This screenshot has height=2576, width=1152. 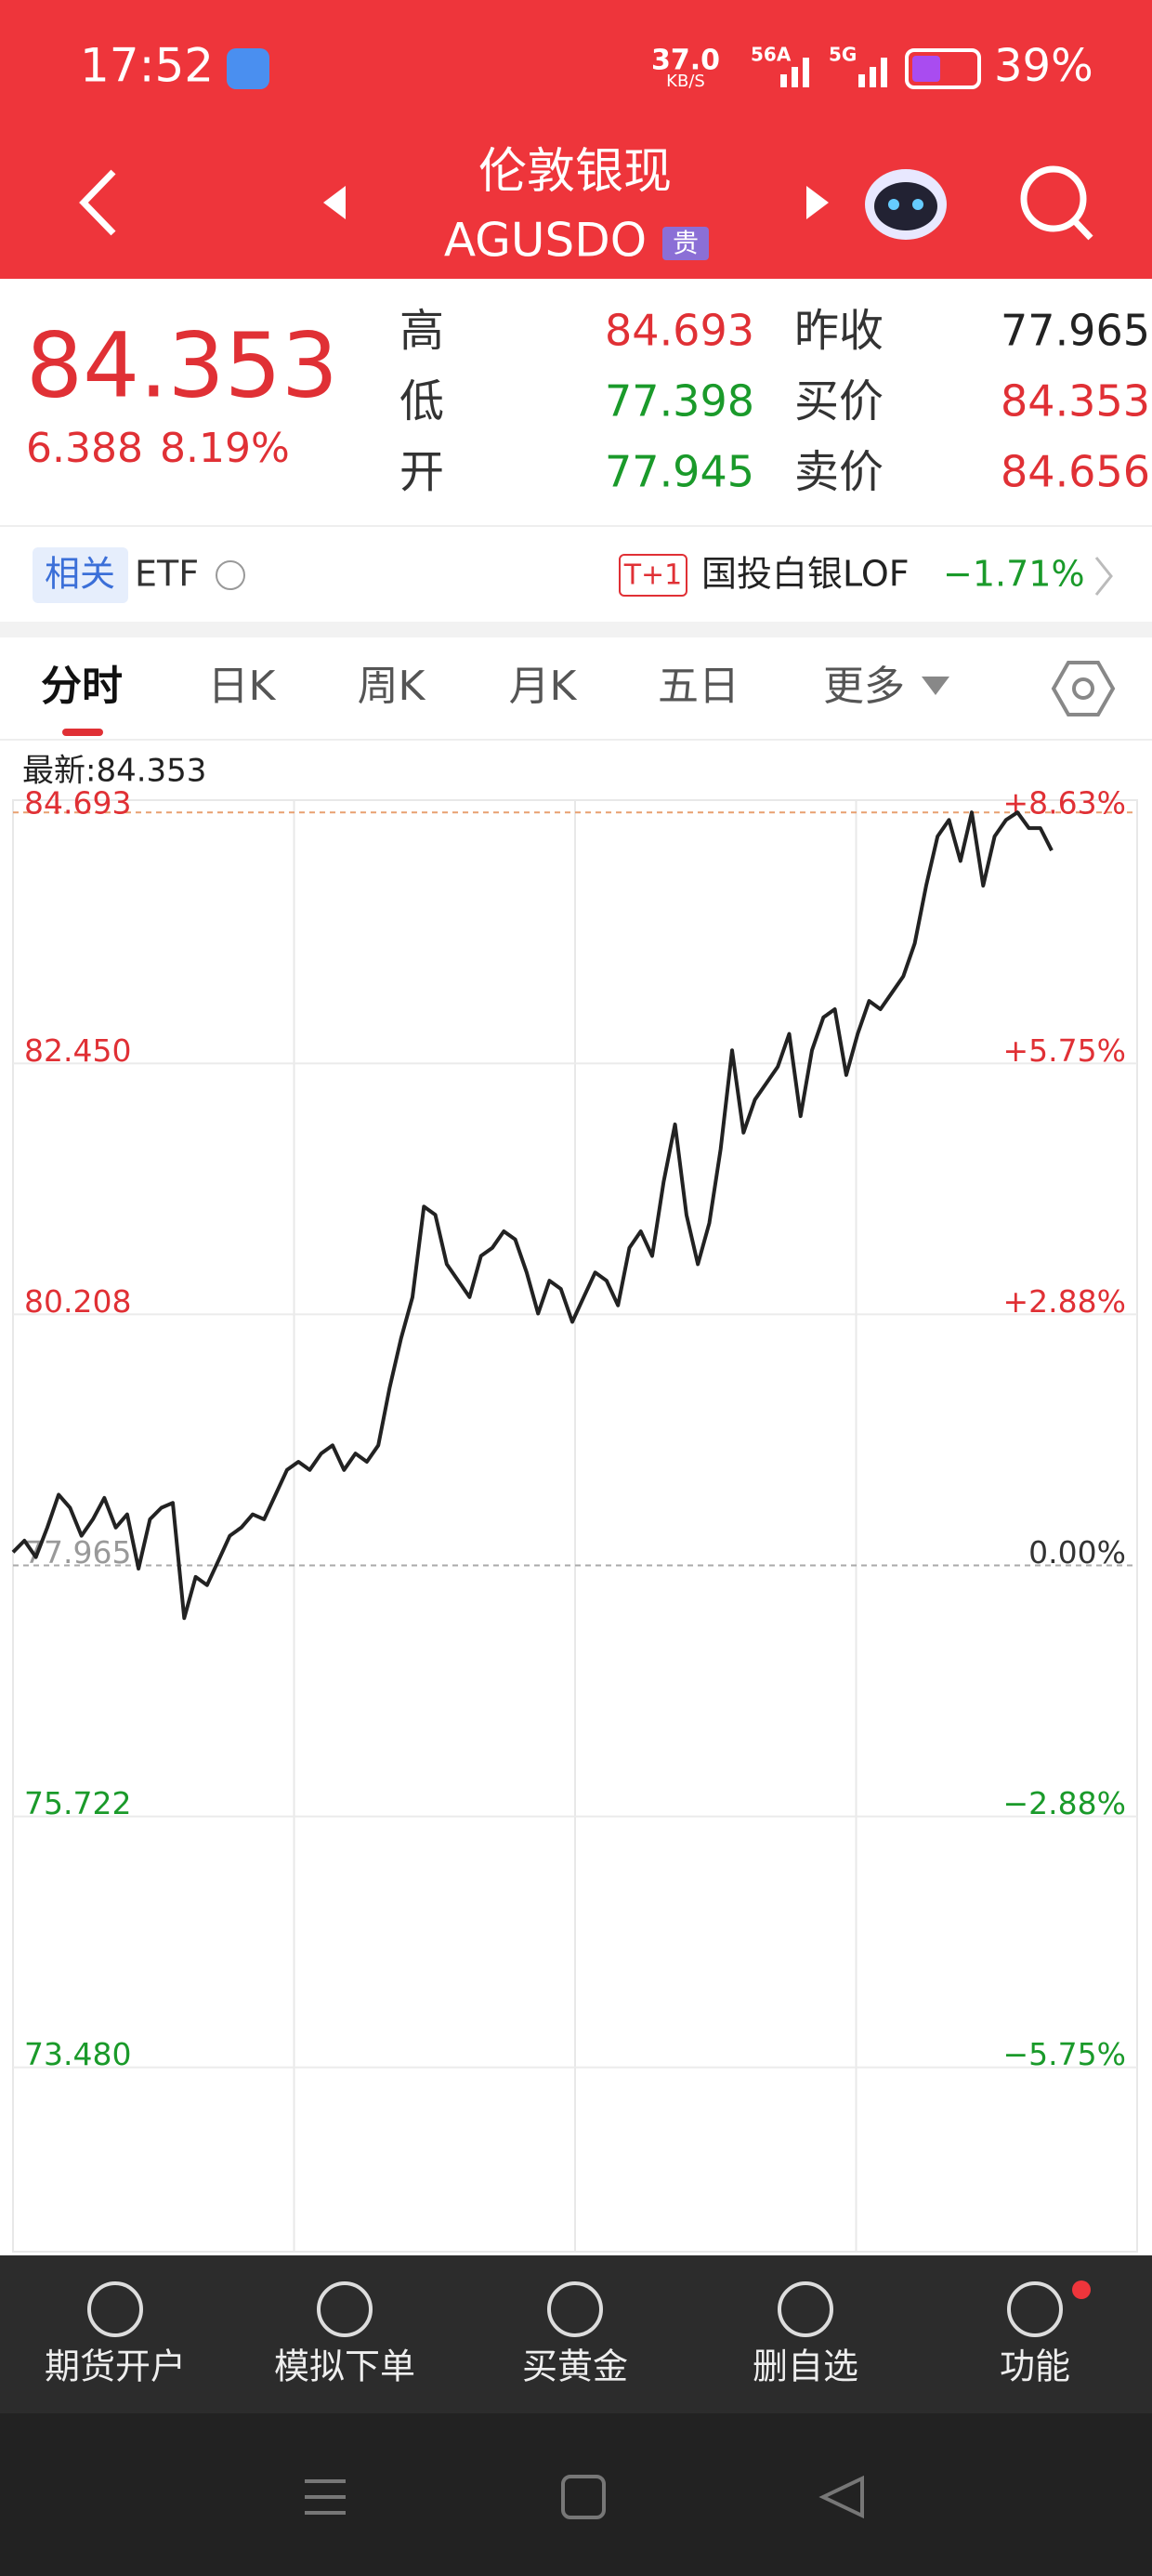 I want to click on tab: 更多, so click(x=864, y=686).